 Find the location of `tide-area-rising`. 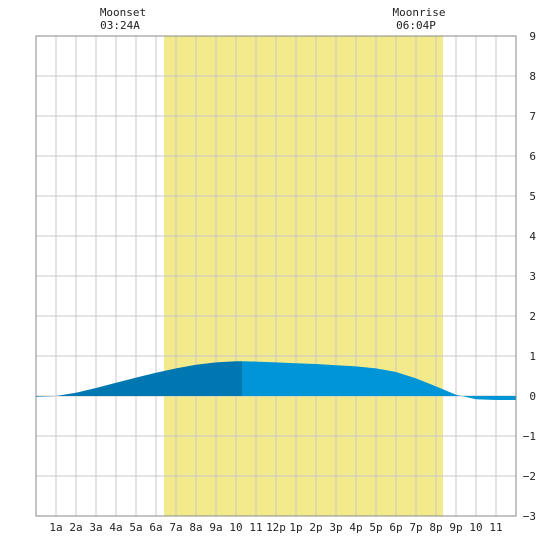

tide-area-rising is located at coordinates (139, 379).